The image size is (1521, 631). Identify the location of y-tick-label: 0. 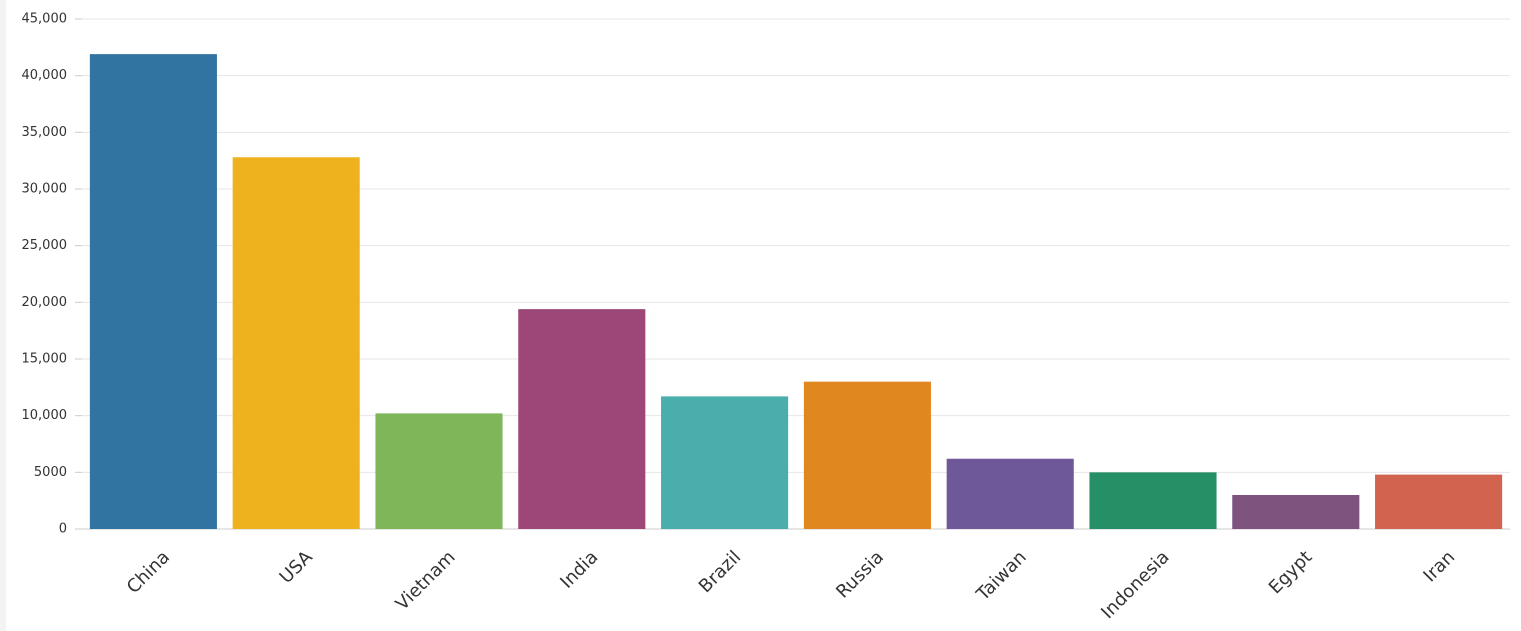
(63, 529).